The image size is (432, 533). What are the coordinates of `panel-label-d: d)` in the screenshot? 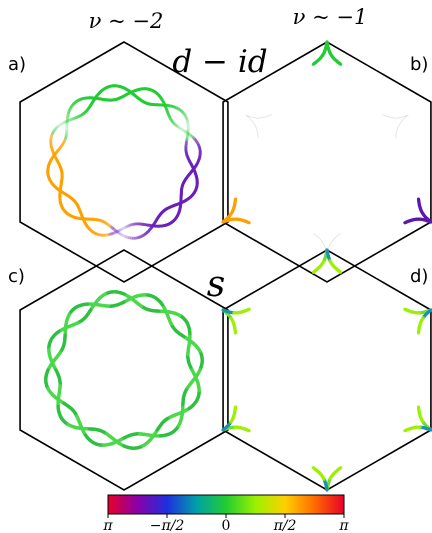 It's located at (419, 276).